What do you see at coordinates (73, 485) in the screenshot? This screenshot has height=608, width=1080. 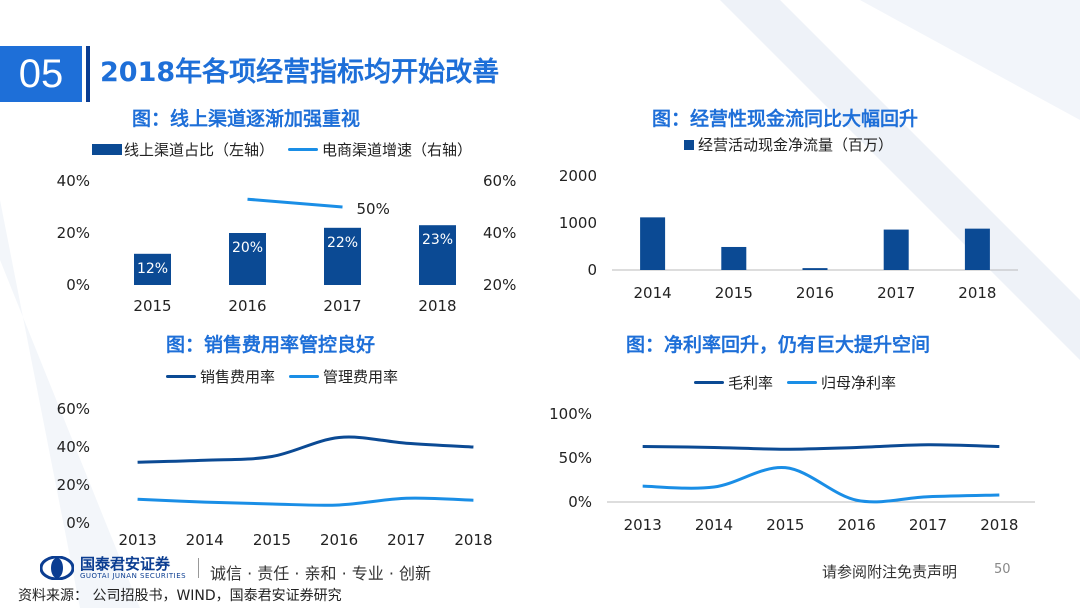 I see `y-tick: 20%` at bounding box center [73, 485].